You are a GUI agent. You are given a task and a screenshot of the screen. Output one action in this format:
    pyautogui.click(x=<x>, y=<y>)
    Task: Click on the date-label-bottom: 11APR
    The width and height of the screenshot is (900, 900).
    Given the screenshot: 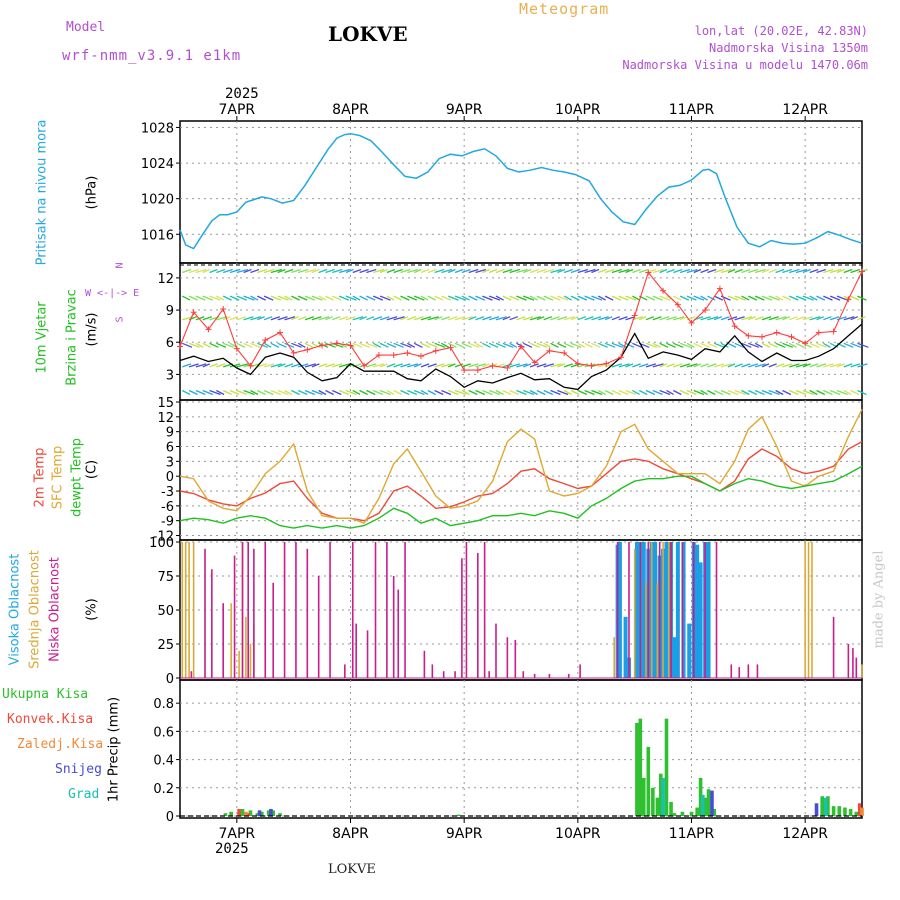 What is the action you would take?
    pyautogui.click(x=692, y=834)
    